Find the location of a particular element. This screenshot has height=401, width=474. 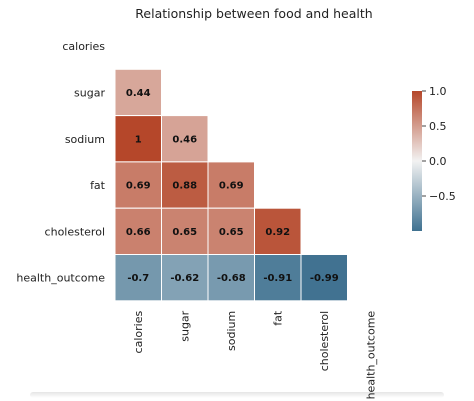

colorbar-gradient is located at coordinates (417, 161).